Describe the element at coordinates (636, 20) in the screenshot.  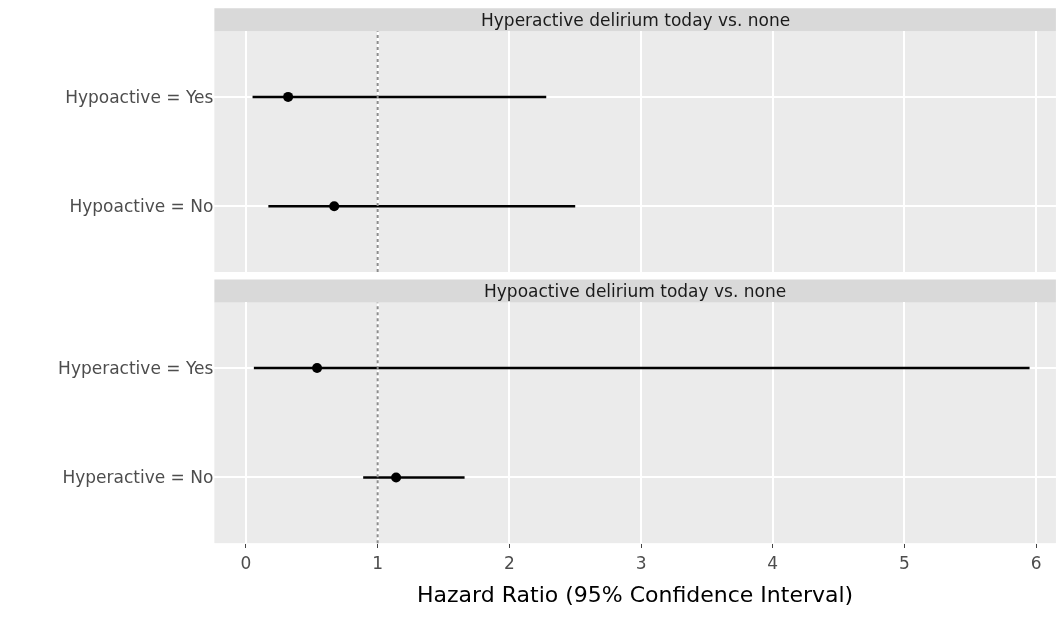
I see `chart-title: Hyperactive delirium today vs. none` at that location.